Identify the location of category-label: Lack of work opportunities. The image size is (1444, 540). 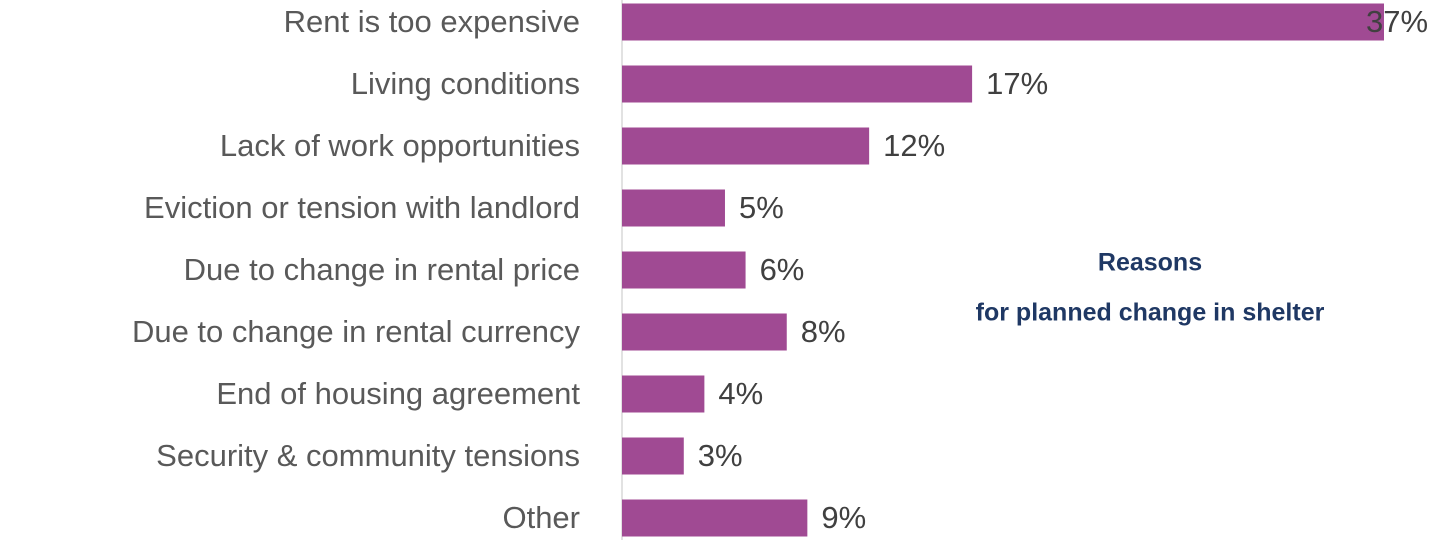
(400, 145).